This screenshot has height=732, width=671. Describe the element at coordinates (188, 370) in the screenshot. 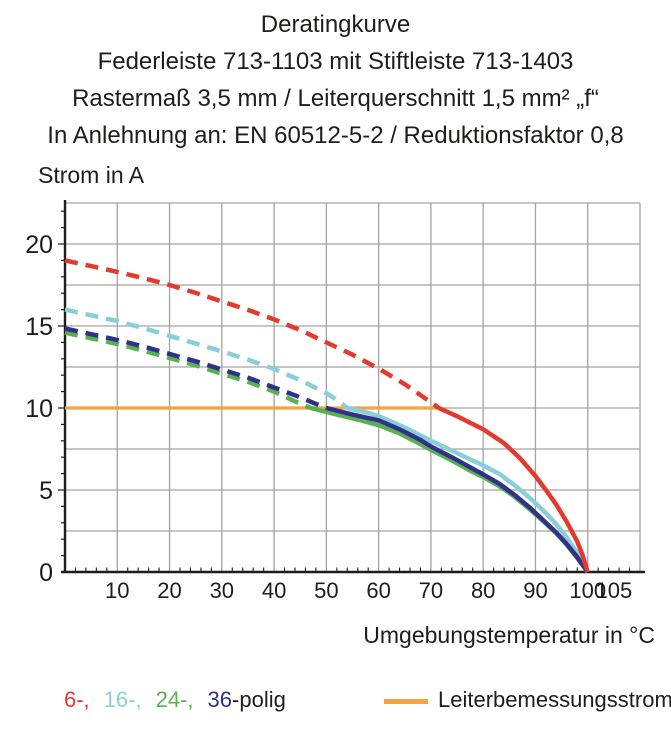

I see `curve-dashed-24-polig` at that location.